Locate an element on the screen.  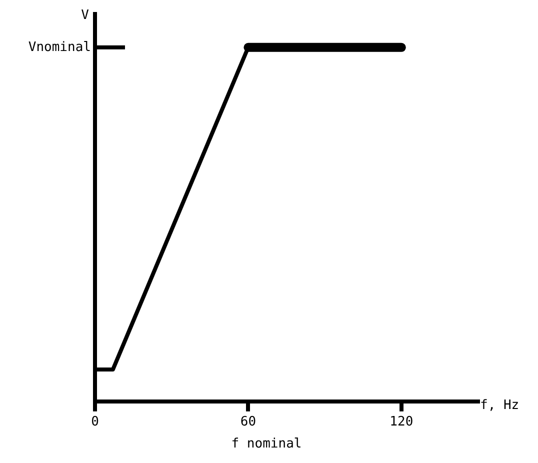
text: f nominal is located at coordinates (266, 444).